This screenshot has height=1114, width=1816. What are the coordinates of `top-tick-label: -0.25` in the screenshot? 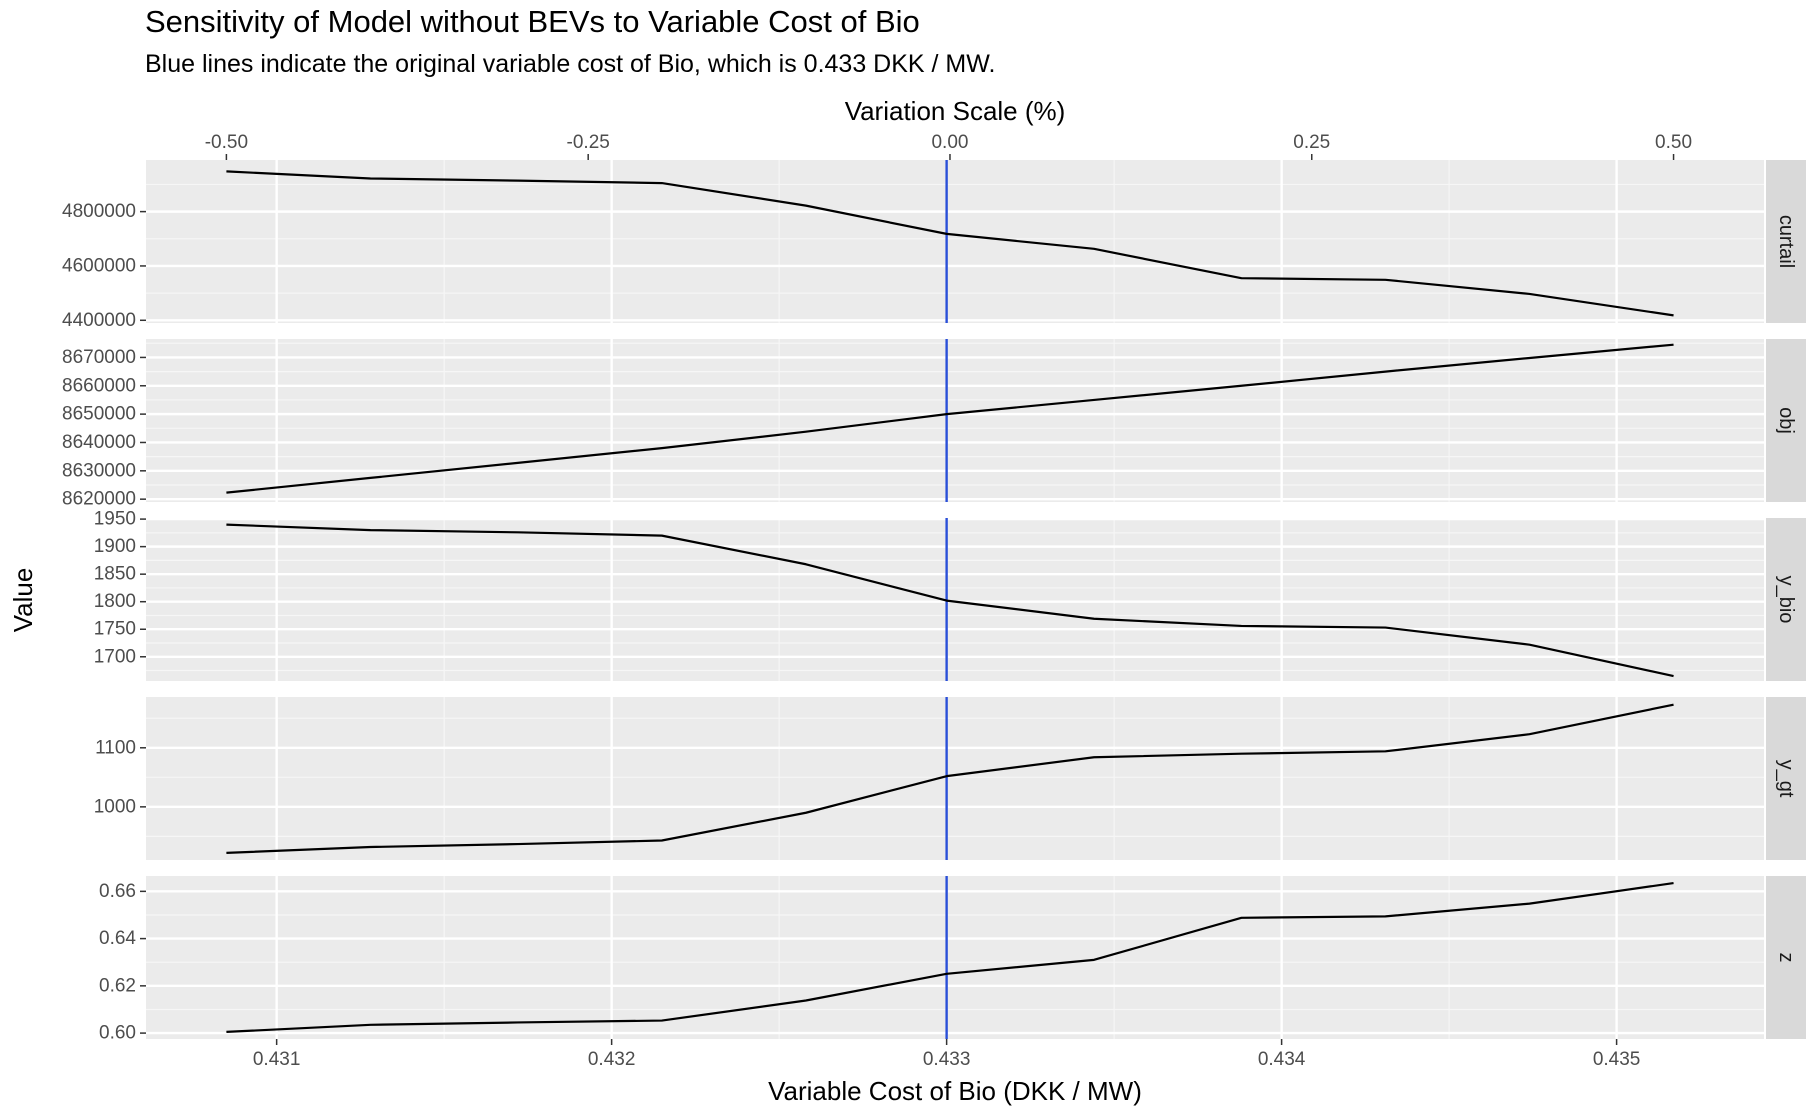 It's located at (588, 142).